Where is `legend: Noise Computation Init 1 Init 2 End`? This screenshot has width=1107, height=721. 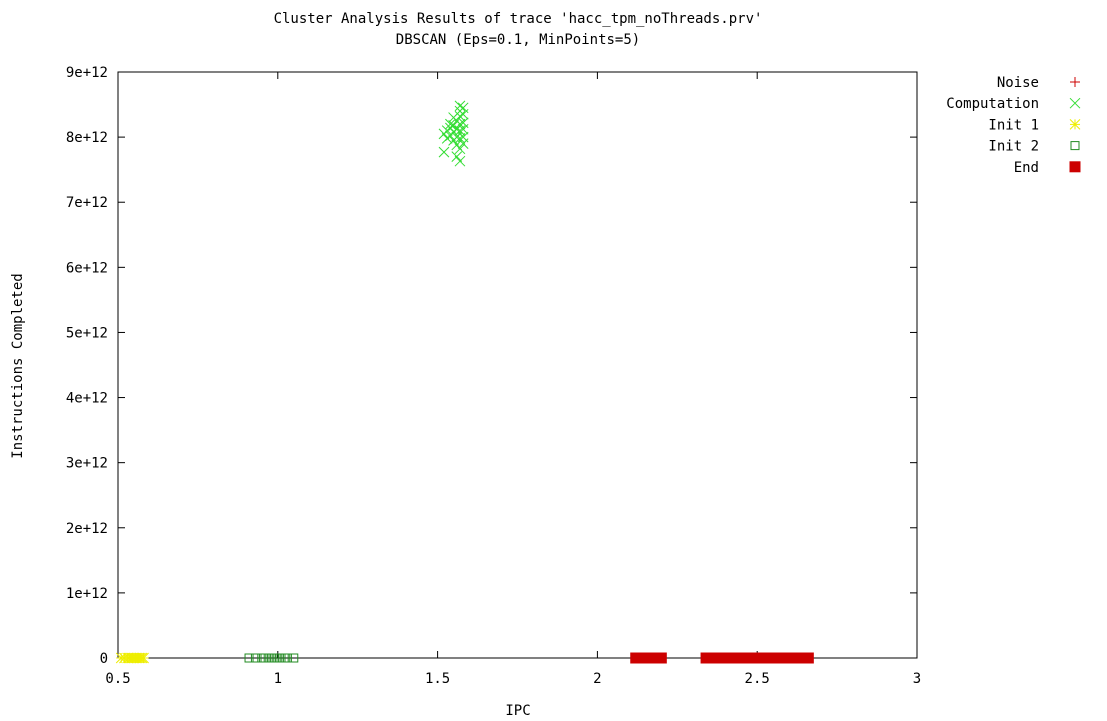 legend: Noise Computation Init 1 Init 2 End is located at coordinates (1013, 125).